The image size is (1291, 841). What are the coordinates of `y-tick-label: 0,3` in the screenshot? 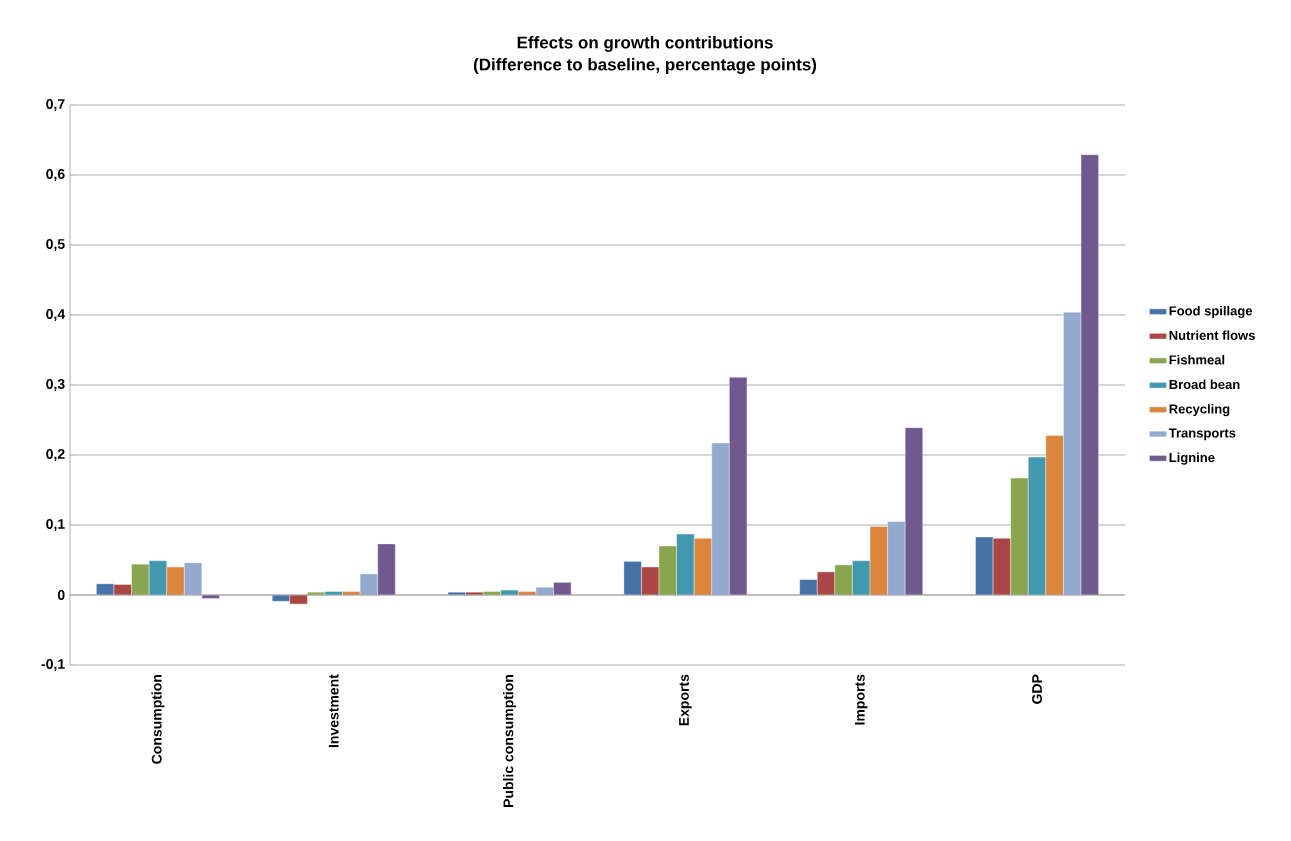 It's located at (55, 385).